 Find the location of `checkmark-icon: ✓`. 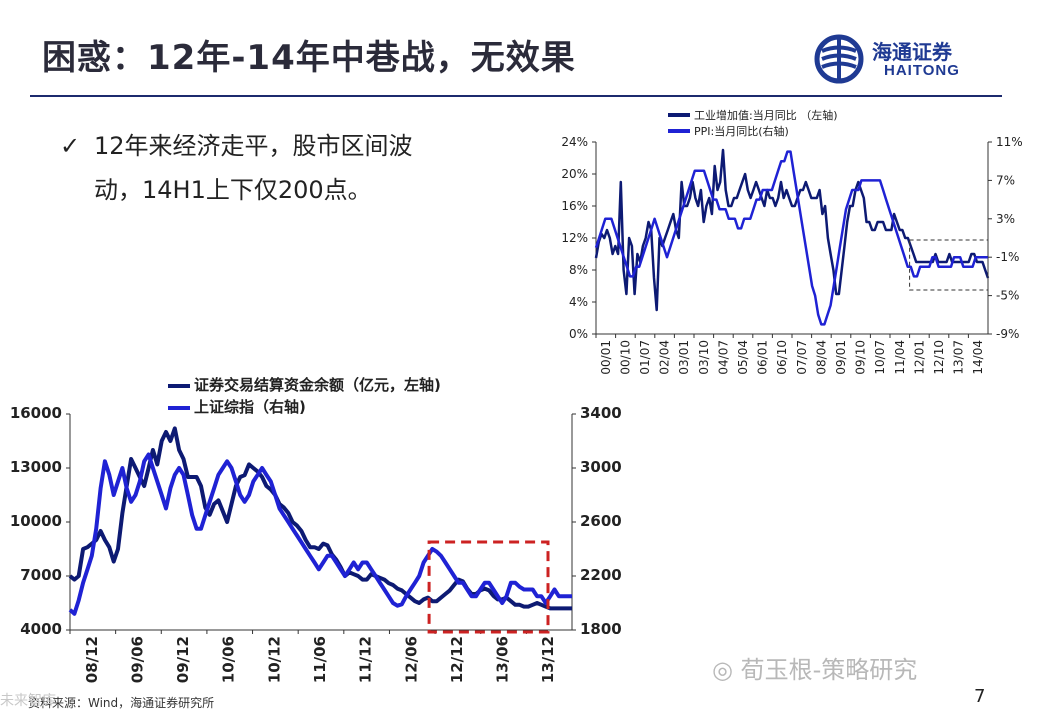

checkmark-icon: ✓ is located at coordinates (70, 146).